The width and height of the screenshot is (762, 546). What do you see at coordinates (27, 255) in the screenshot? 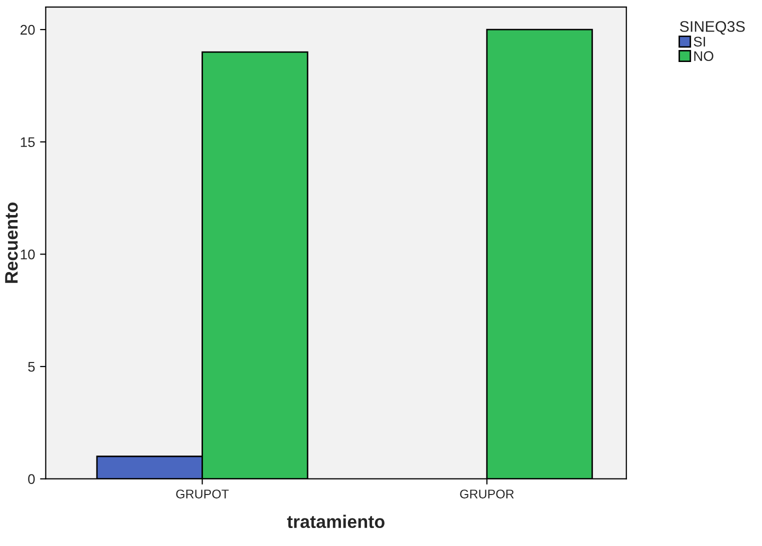
I see `y-tick-label: 10` at bounding box center [27, 255].